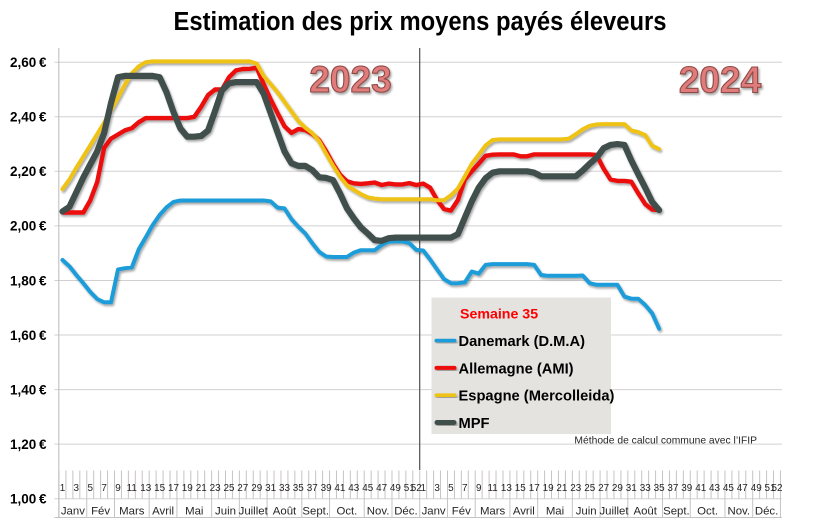 The width and height of the screenshot is (820, 532). I want to click on svg-text: 1,60 €, so click(28, 335).